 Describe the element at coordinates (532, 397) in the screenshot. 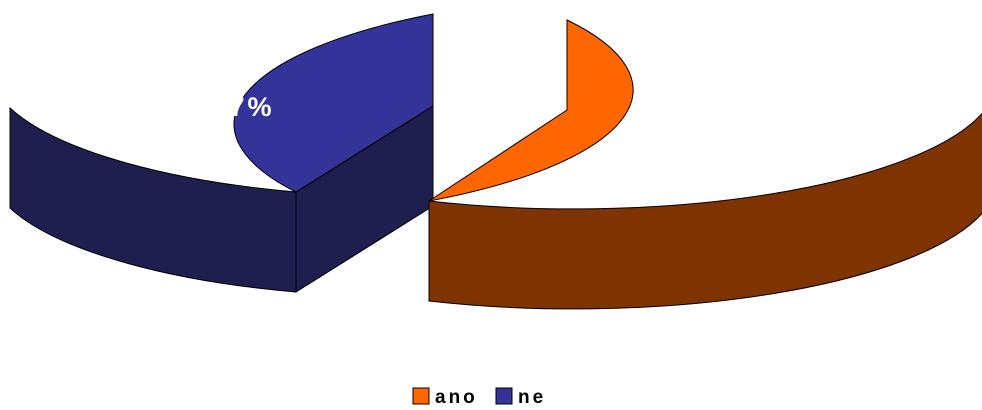

I see `legend-label-ne: ne` at that location.